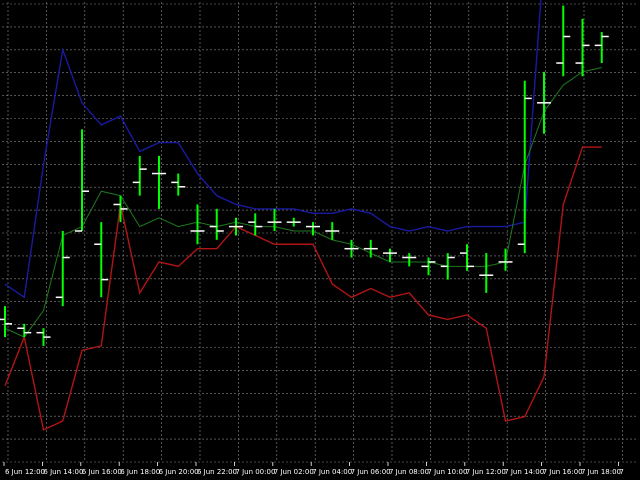 This screenshot has width=640, height=480. Describe the element at coordinates (563, 472) in the screenshot. I see `x-tick-label: 7 Jun 16:00` at that location.